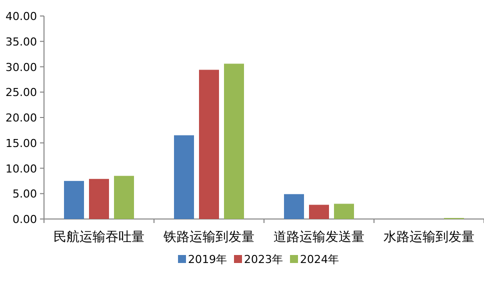  Describe the element at coordinates (21, 67) in the screenshot. I see `y-tick-label: 30.00` at that location.